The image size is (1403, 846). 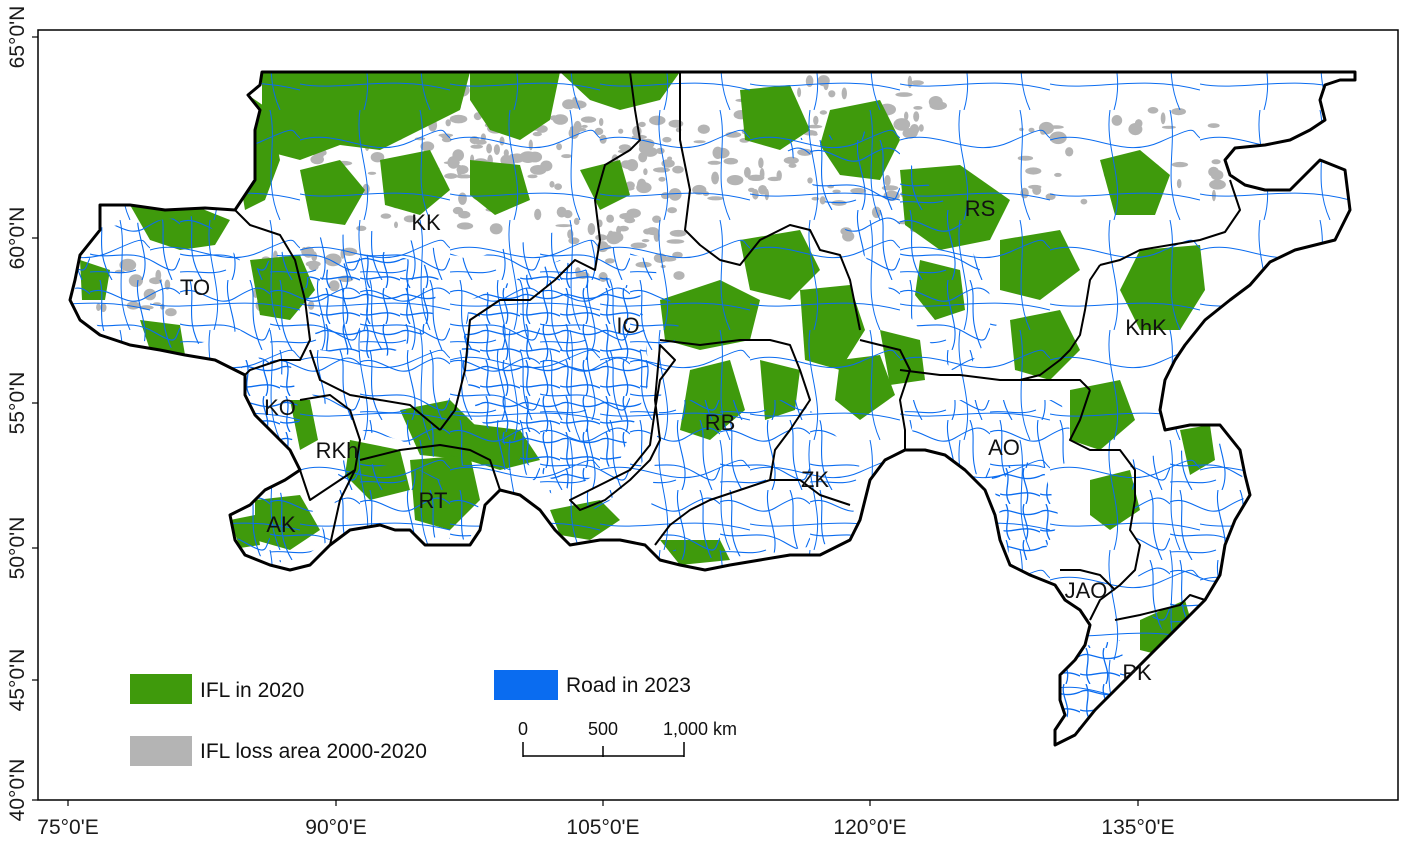 I want to click on legend-swatch-ifl-loss, so click(x=161, y=751).